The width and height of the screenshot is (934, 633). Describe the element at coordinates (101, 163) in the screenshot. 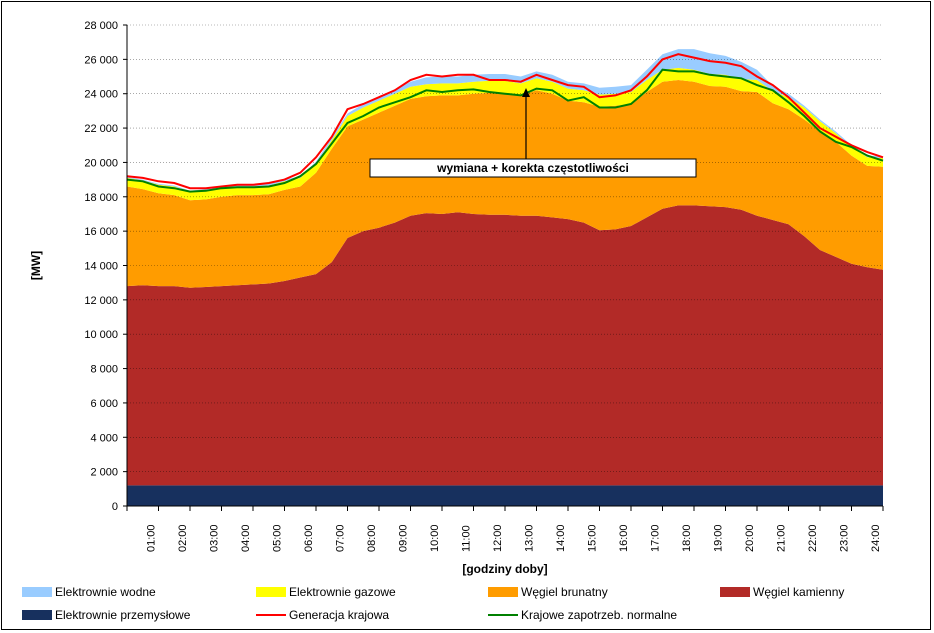

I see `y-tick-label: 20 000` at that location.